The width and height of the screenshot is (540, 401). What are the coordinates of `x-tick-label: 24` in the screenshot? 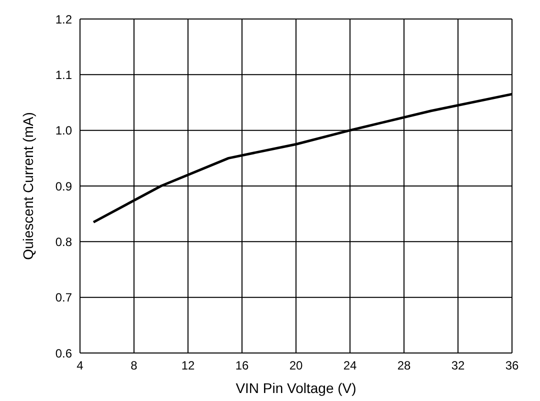 It's located at (350, 365).